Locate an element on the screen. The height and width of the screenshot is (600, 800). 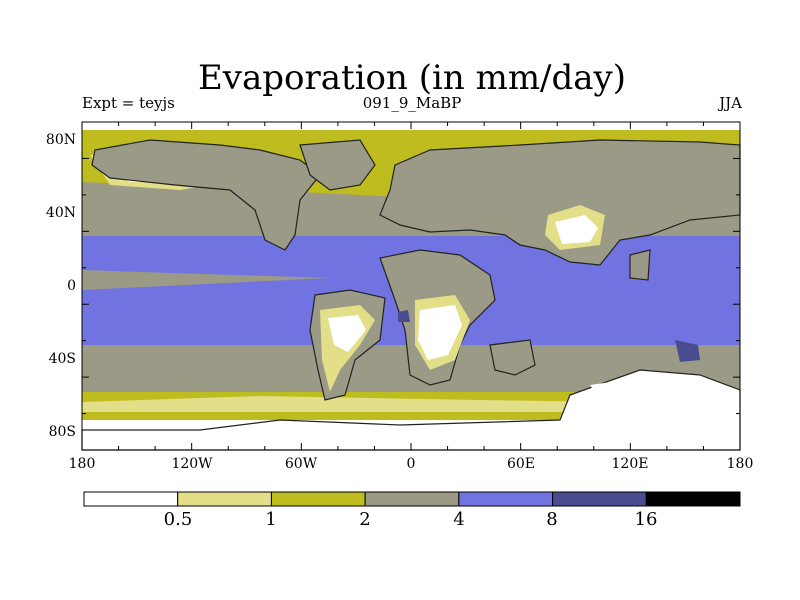
madagascar-patch is located at coordinates (404, 316).